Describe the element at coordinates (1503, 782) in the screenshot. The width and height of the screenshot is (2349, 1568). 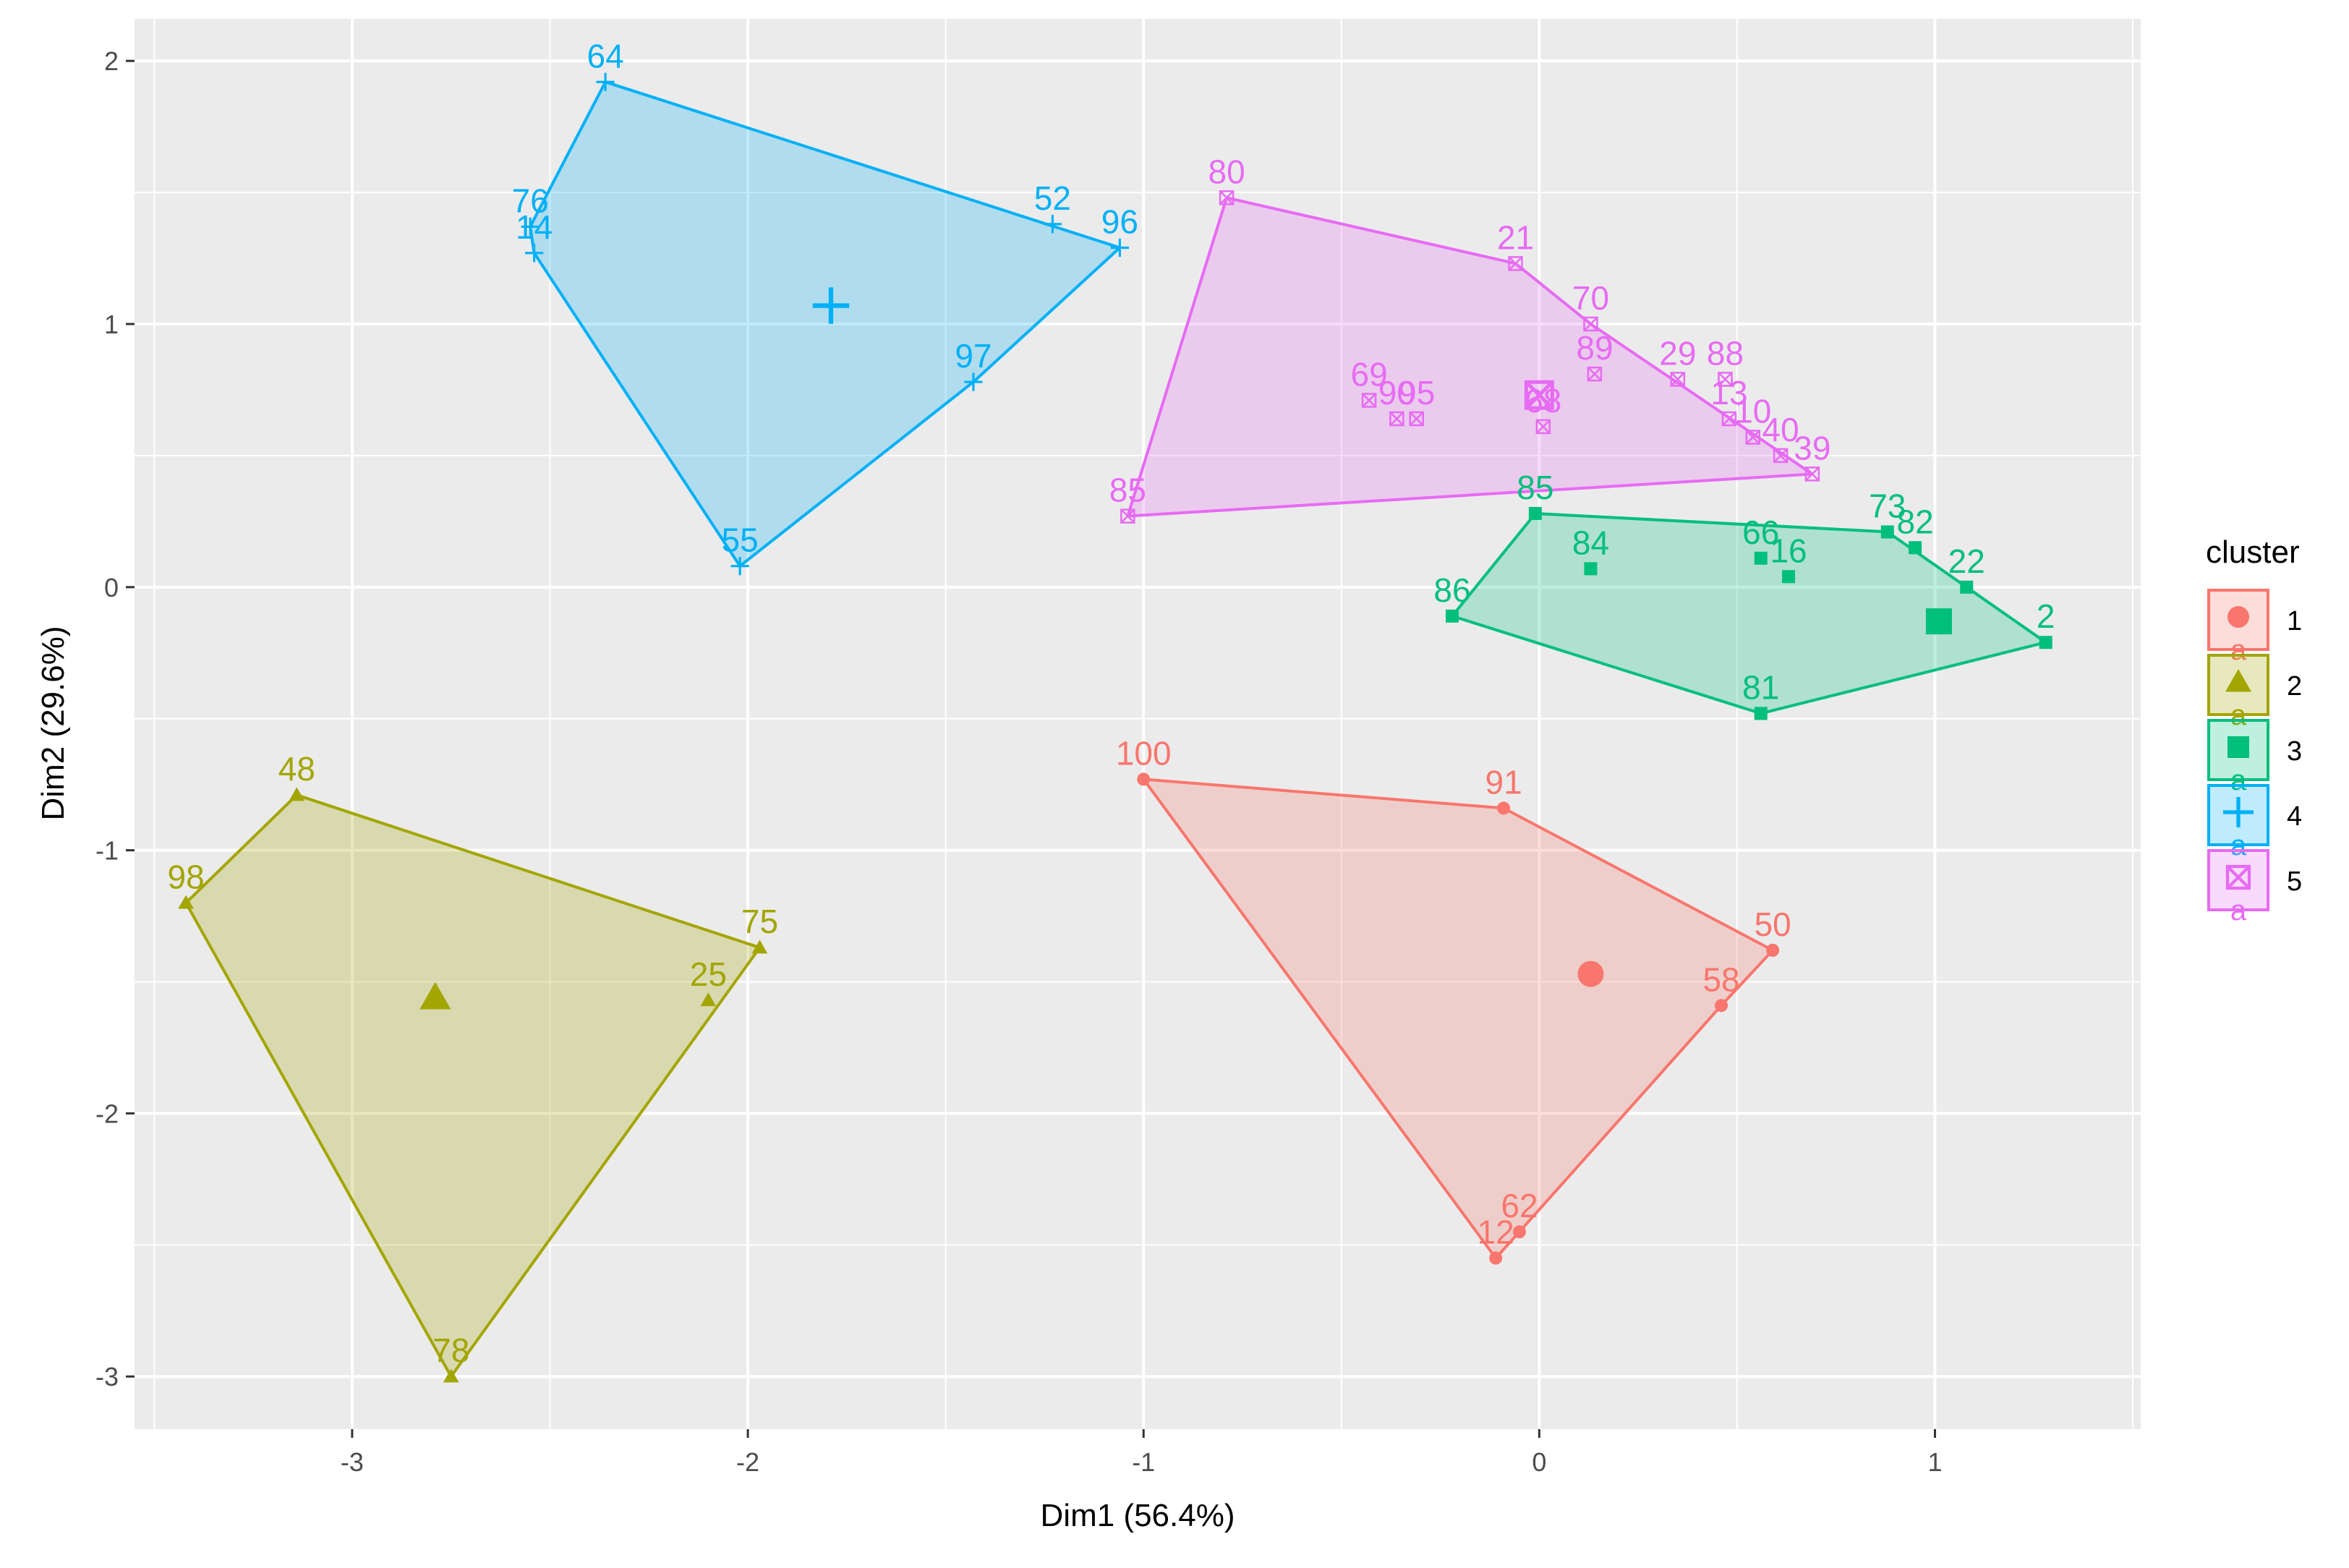
I see `cluster-1-point-label: 91` at that location.